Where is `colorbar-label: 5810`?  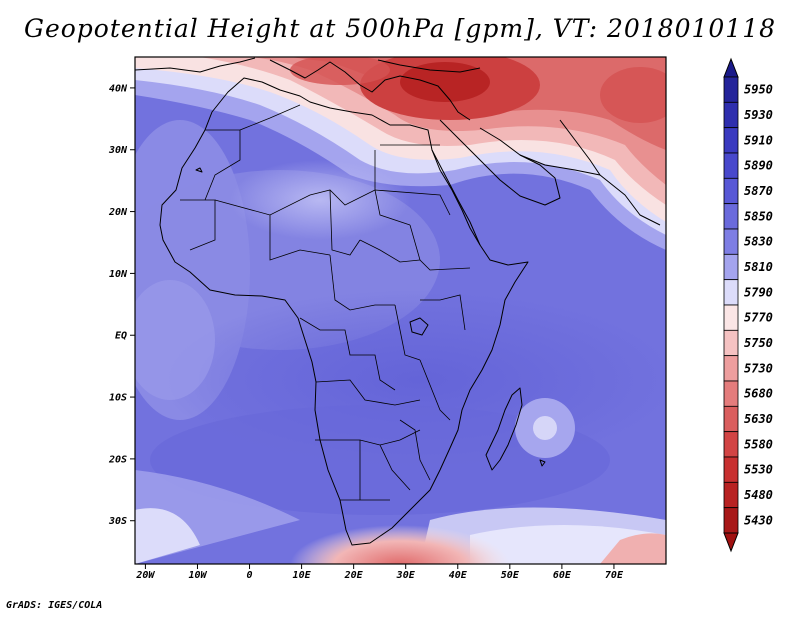 colorbar-label: 5810 is located at coordinates (758, 267).